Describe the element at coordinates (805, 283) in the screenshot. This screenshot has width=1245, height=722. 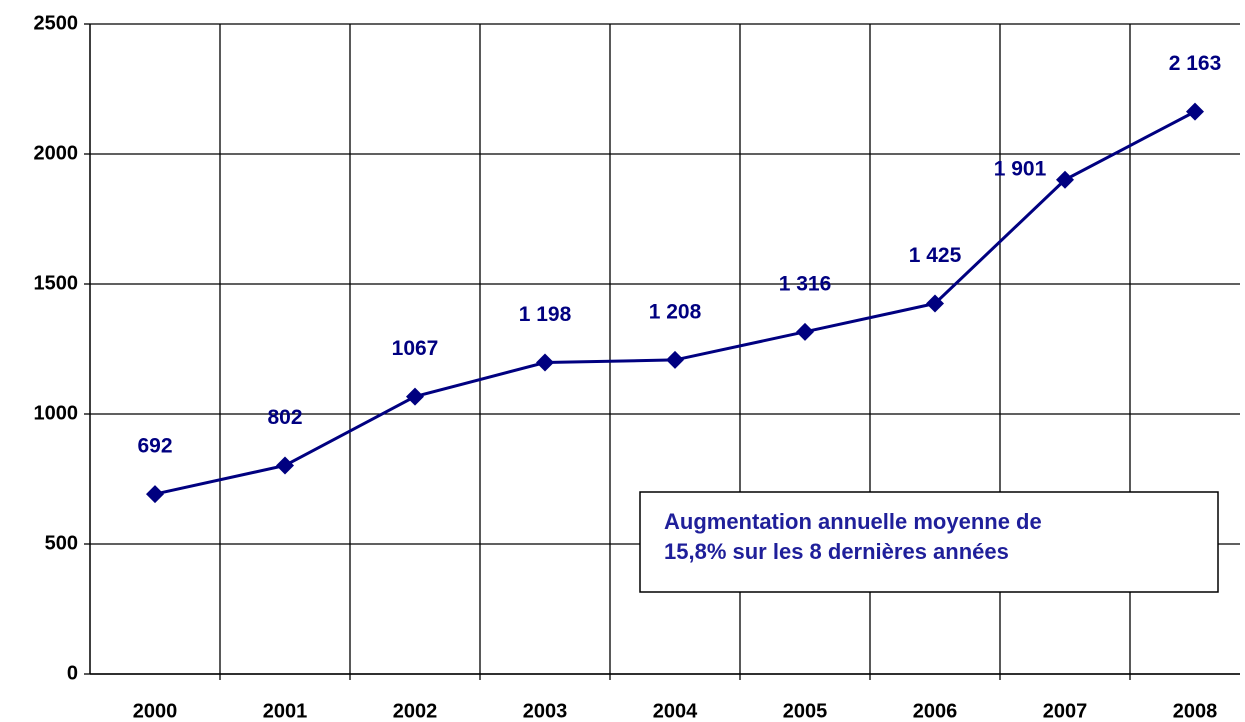
I see `data-label: 1 316` at that location.